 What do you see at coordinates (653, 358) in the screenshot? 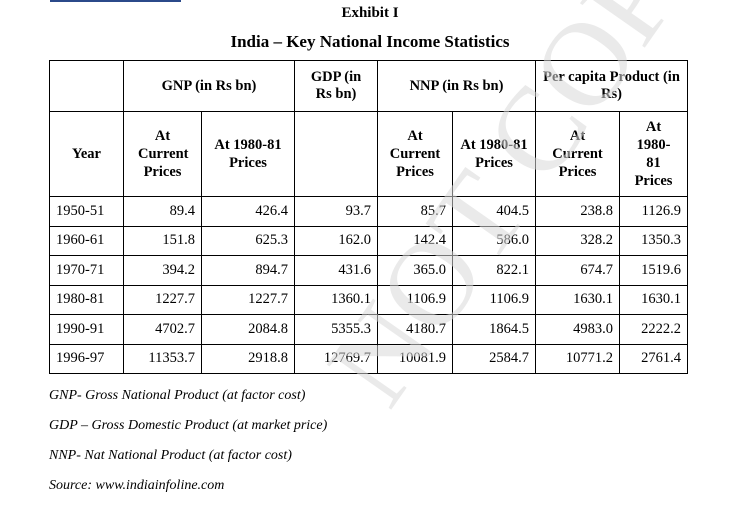
I see `pc-1980-cell: 2761.4` at bounding box center [653, 358].